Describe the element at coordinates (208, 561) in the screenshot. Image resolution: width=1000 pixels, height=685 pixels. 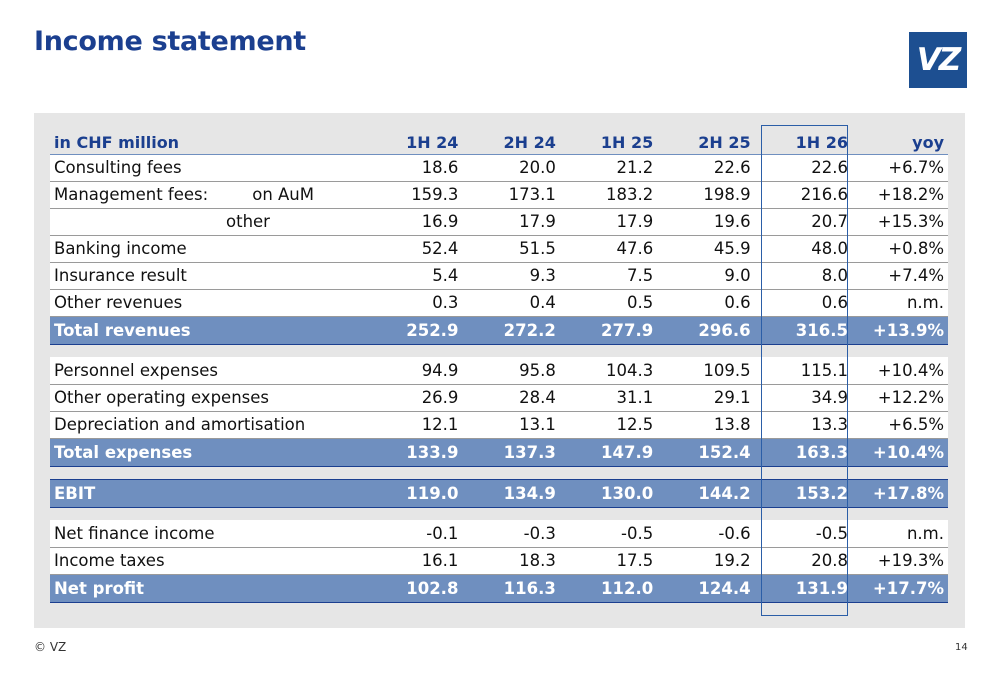
I see `row-label: Income taxes` at that location.